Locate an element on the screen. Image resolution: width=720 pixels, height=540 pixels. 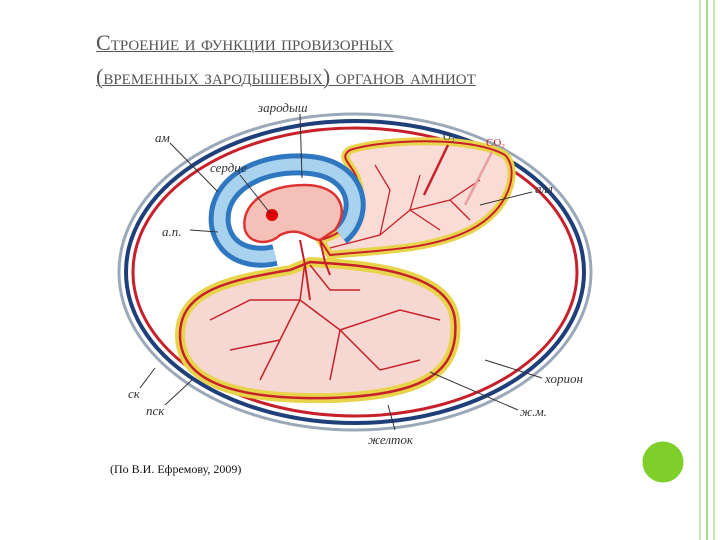
stalk is located at coordinates (315, 270).